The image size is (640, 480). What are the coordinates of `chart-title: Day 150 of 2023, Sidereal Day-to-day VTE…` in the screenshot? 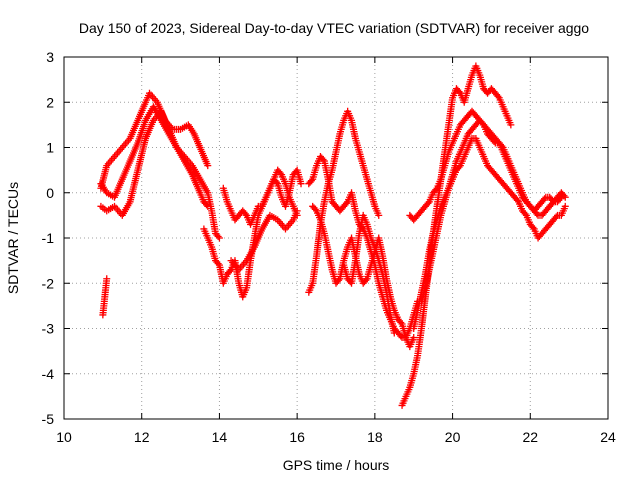 It's located at (334, 28).